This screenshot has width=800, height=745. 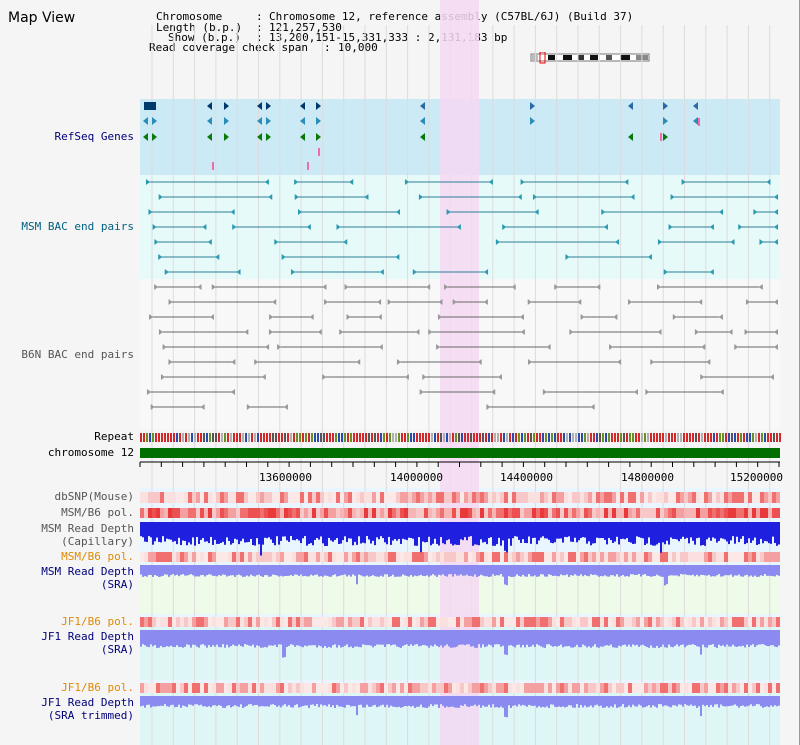 I want to click on track-label-jf1-b6-pol-2: JF1/B6 pol., so click(x=97, y=687).